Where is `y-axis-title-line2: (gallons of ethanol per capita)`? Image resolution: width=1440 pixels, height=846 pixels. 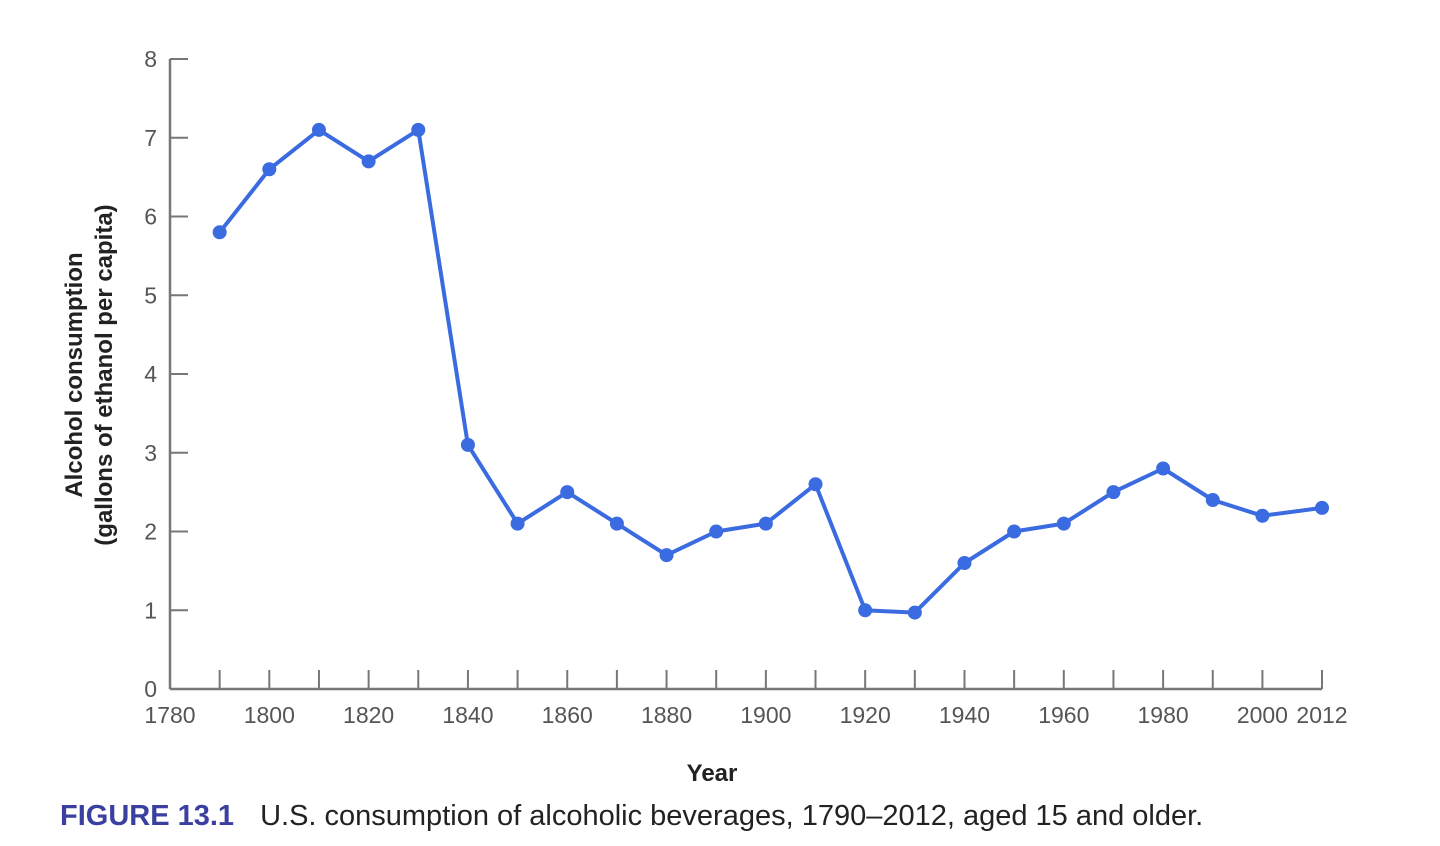 y-axis-title-line2: (gallons of ethanol per capita) is located at coordinates (104, 374).